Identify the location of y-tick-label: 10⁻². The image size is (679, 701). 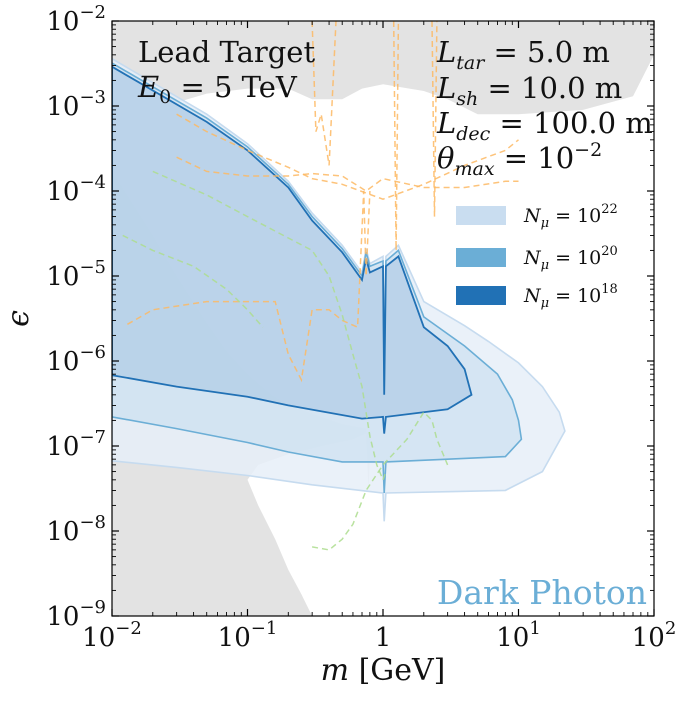
(76, 19).